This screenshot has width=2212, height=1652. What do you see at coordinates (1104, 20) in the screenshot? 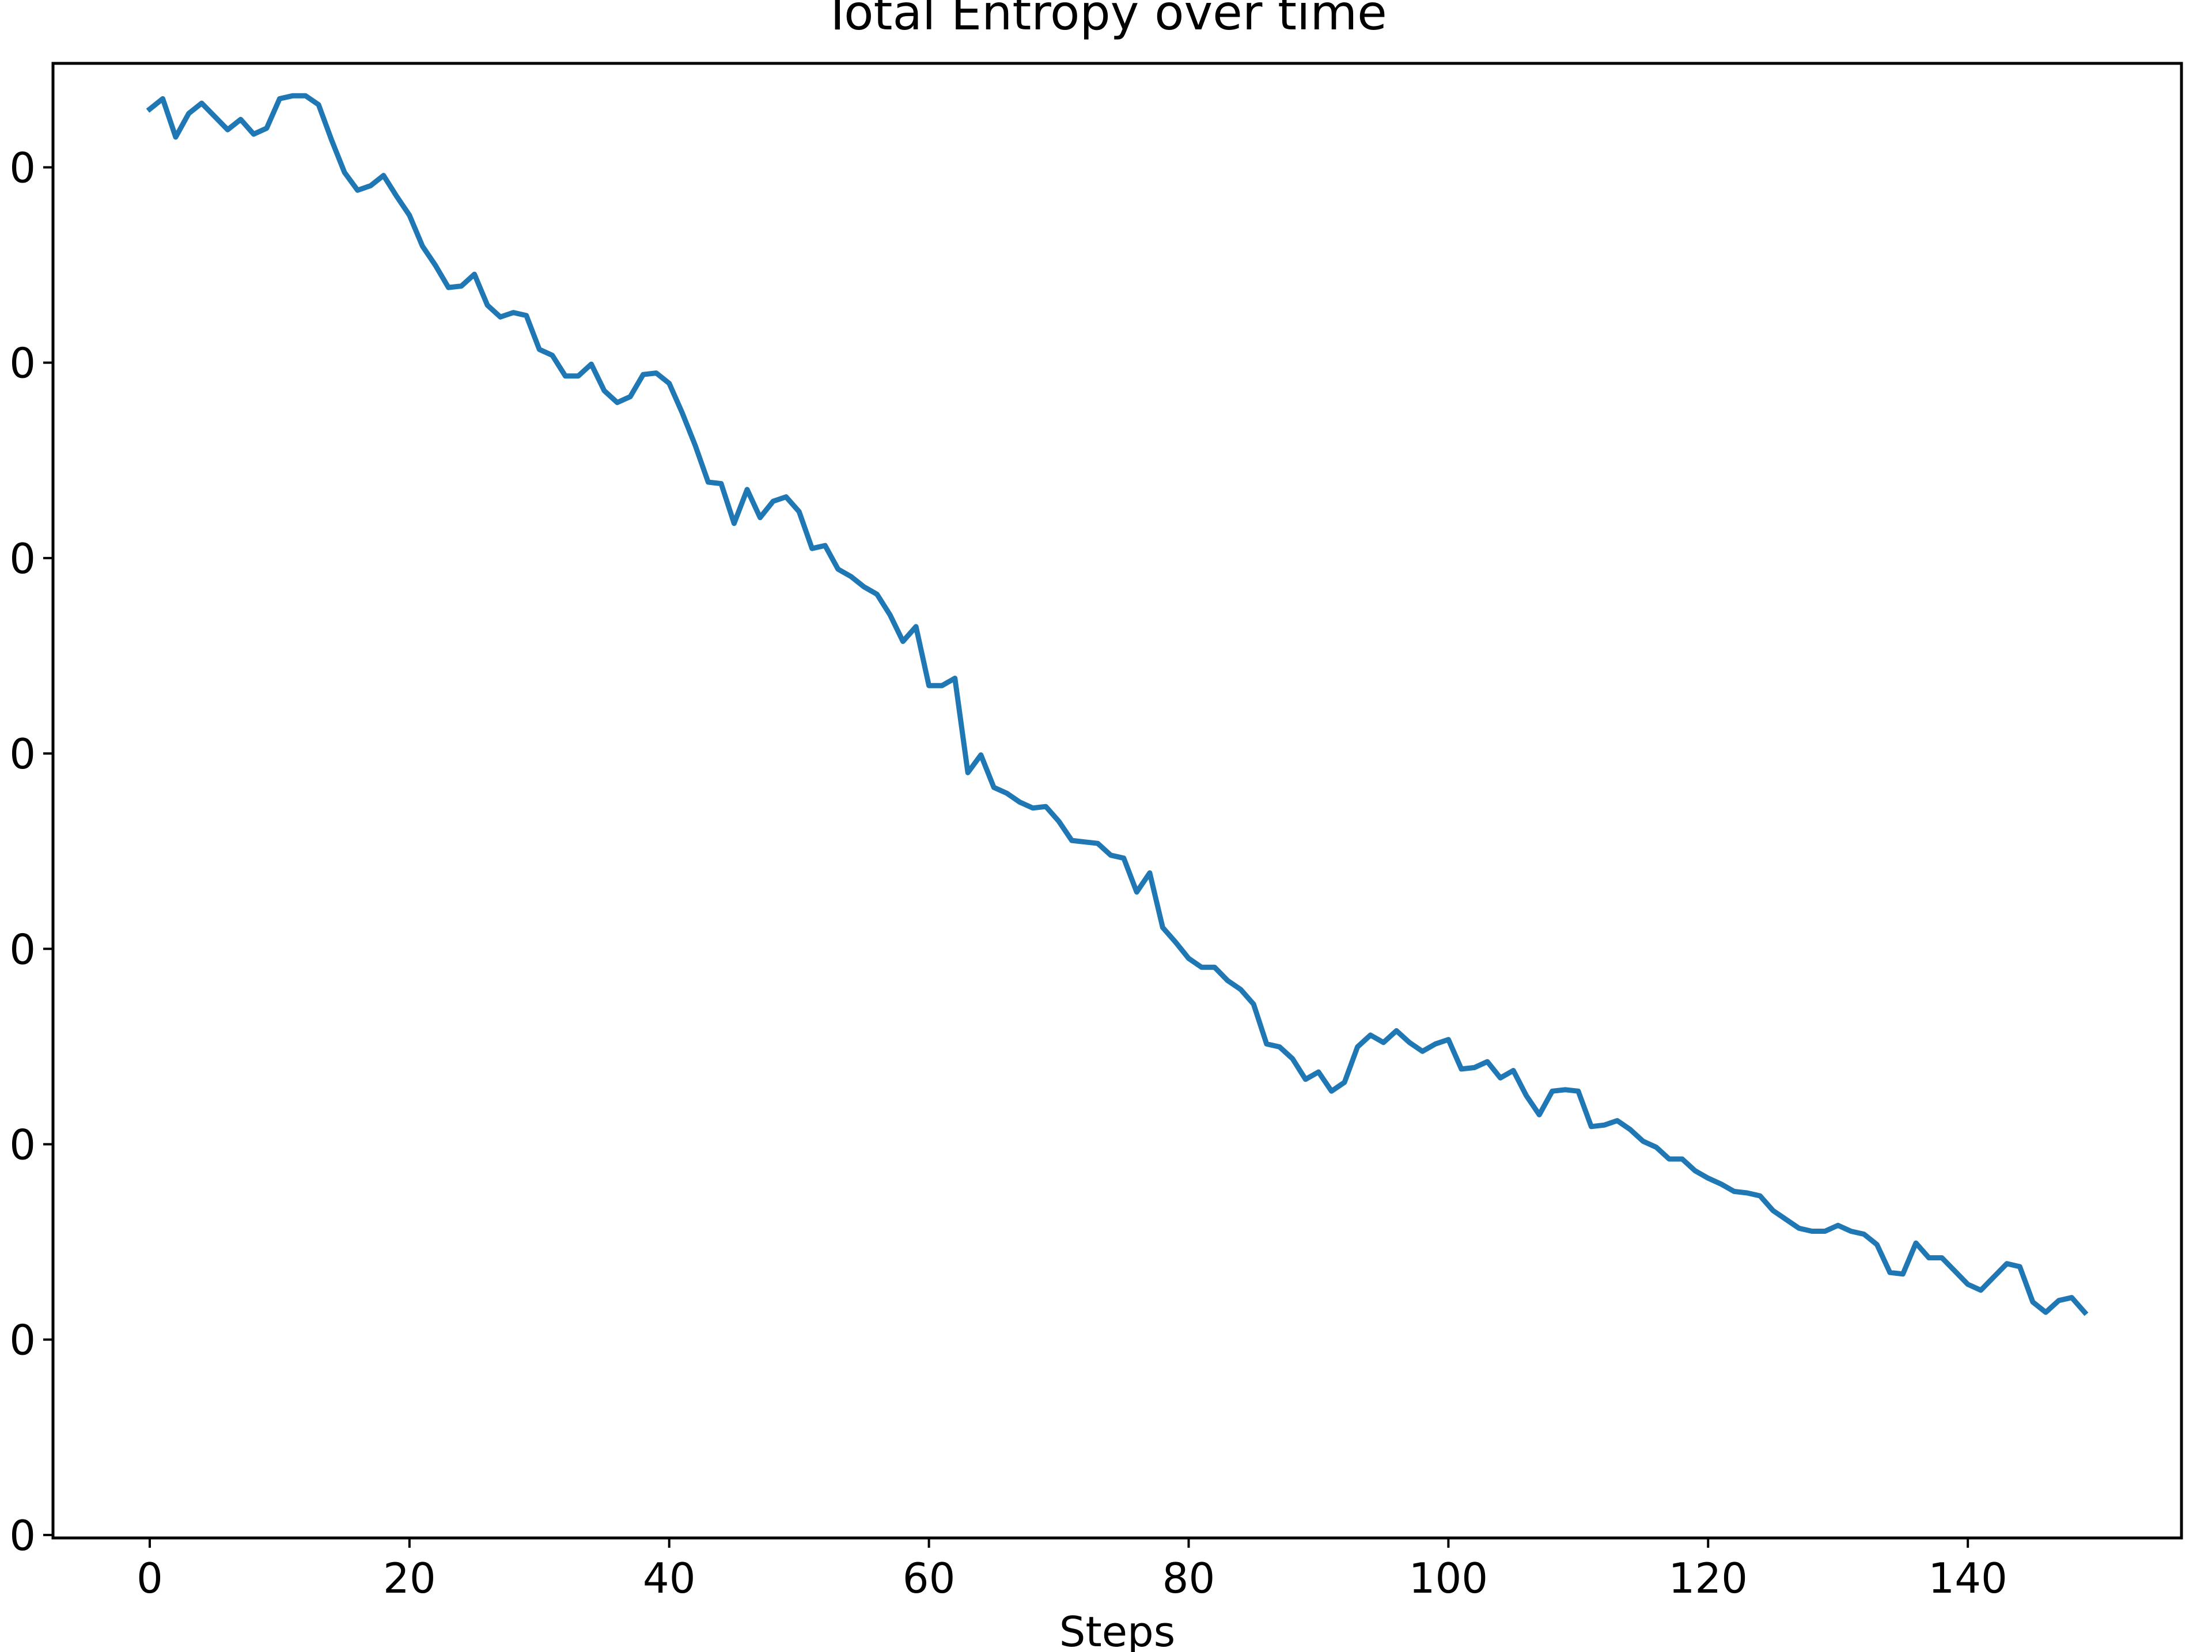
I see `chart-title: Total Entropy over time` at bounding box center [1104, 20].